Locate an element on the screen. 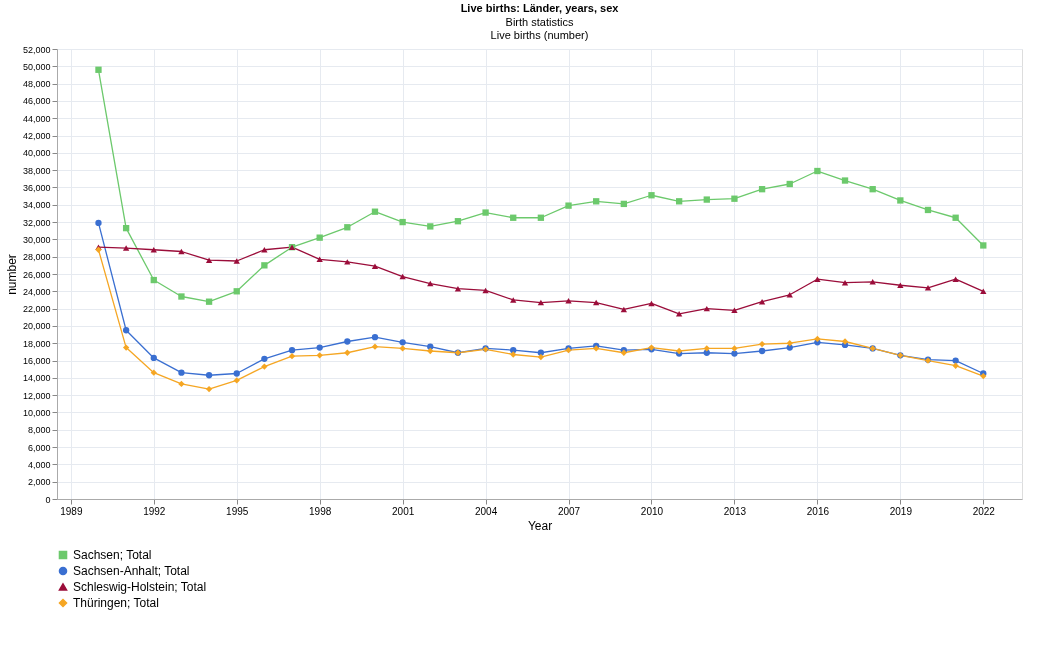  x-axis-title: Year is located at coordinates (540, 525).